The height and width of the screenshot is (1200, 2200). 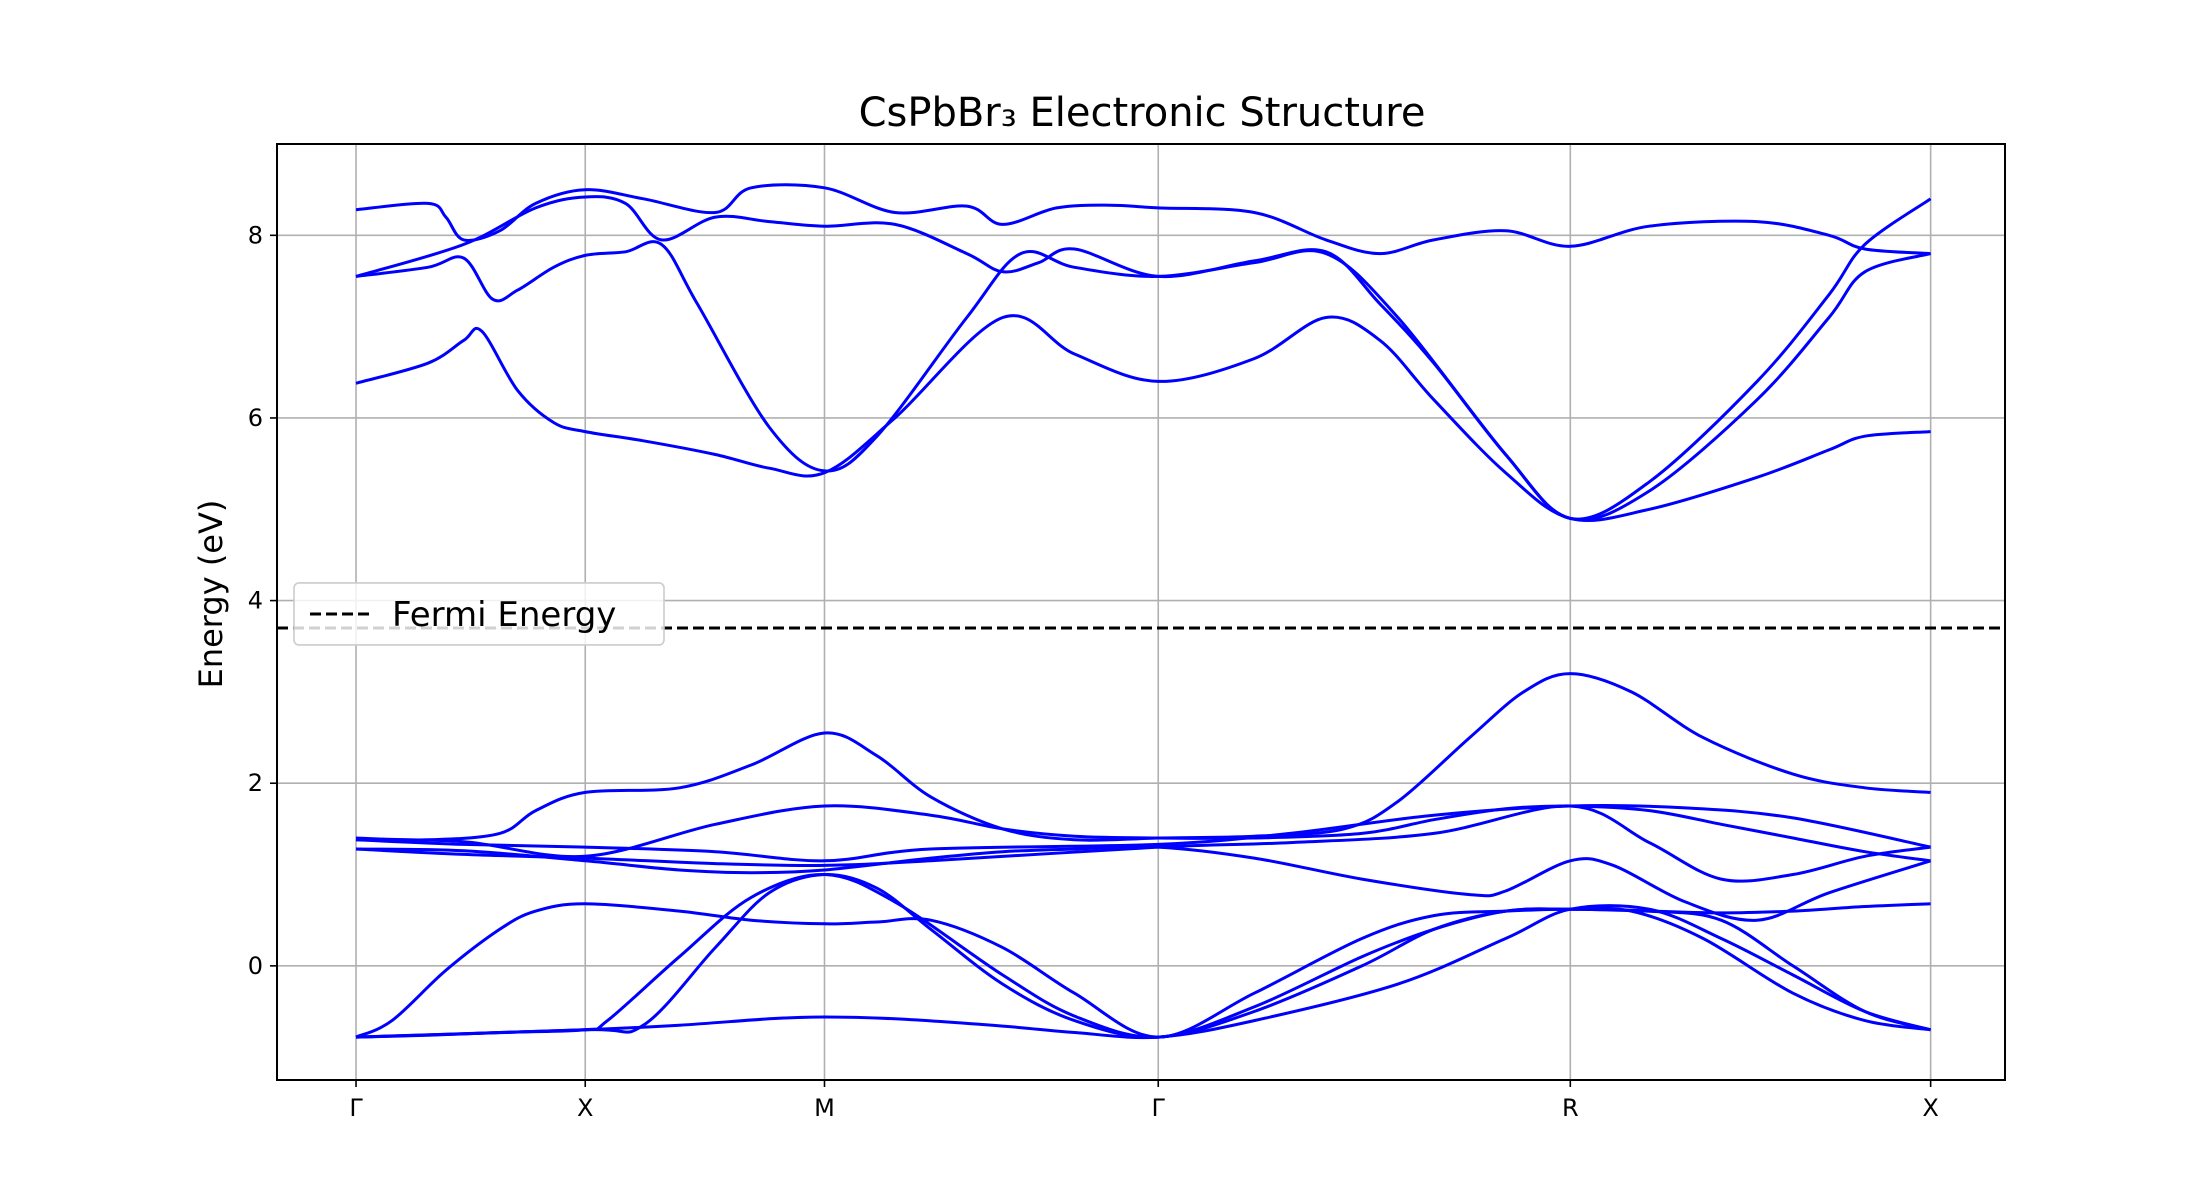 I want to click on legend-label: Fermi Energy, so click(x=504, y=615).